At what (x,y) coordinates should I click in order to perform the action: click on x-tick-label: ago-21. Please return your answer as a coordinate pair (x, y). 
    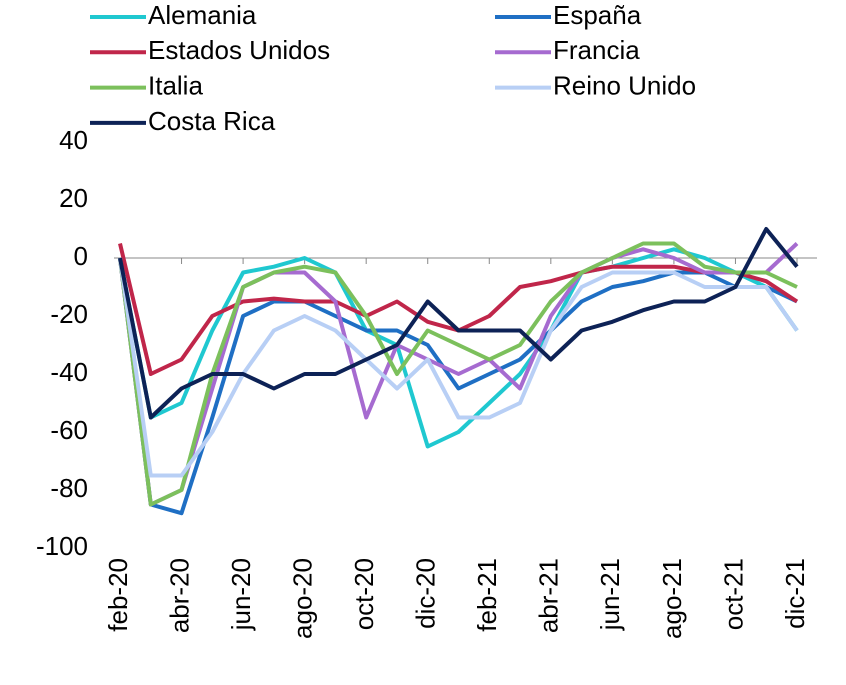
    Looking at the image, I should click on (672, 598).